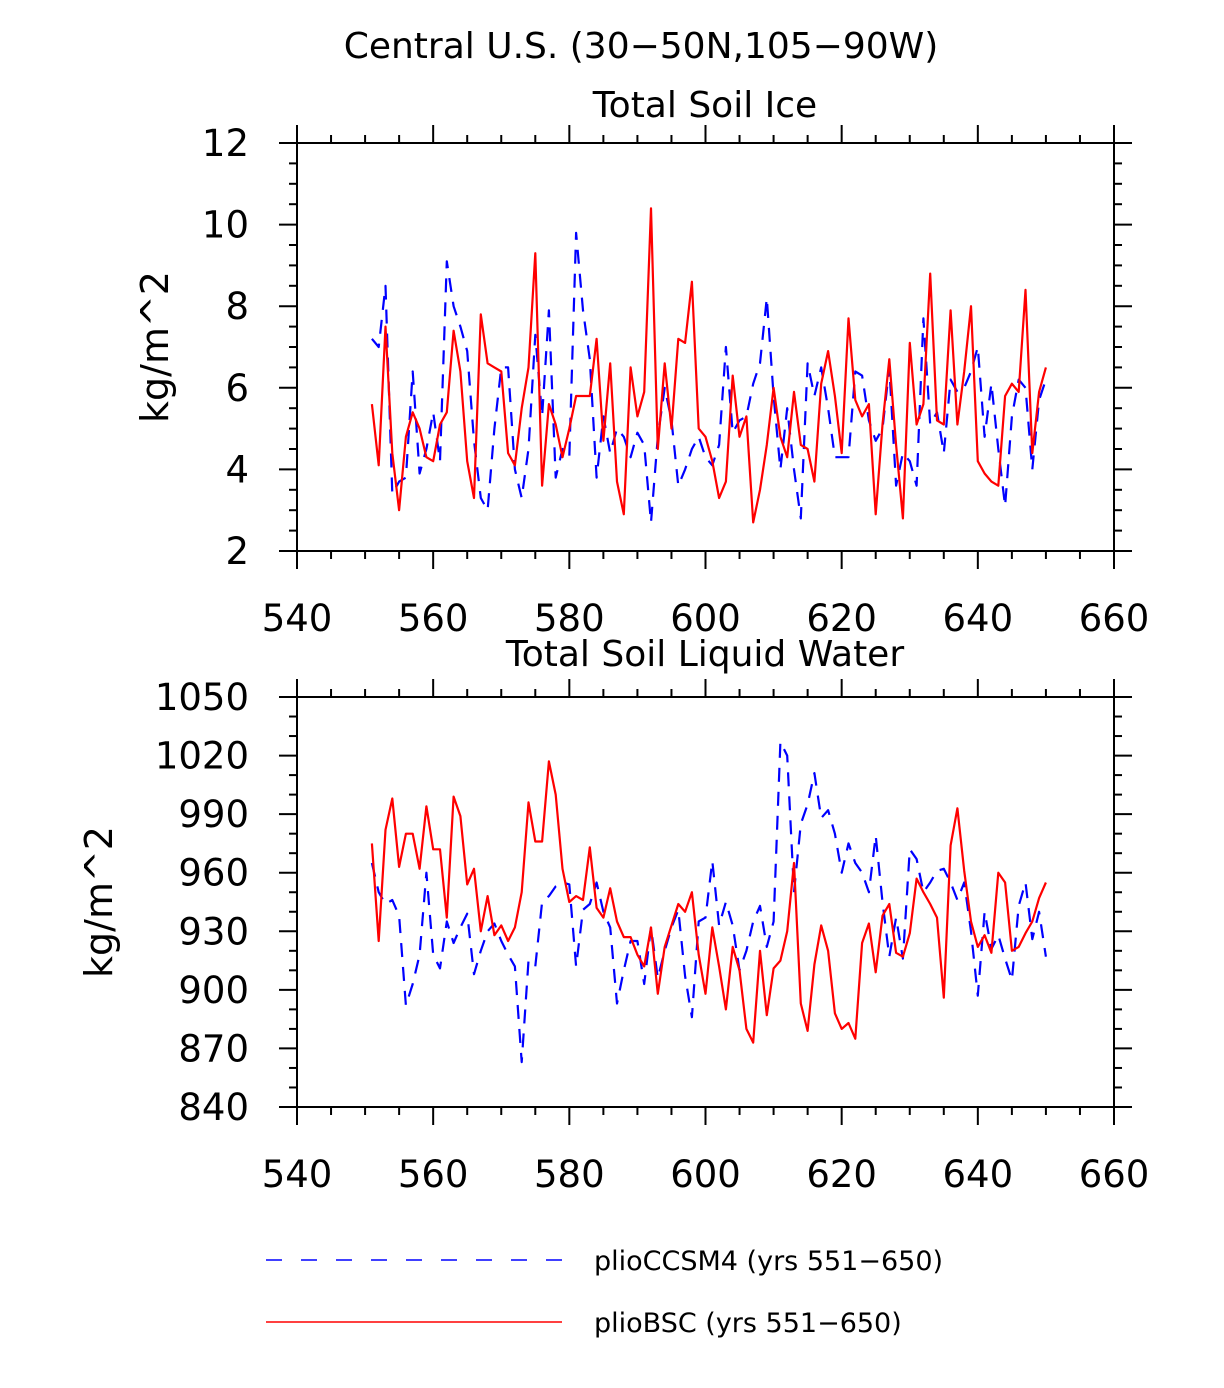 The height and width of the screenshot is (1388, 1224). What do you see at coordinates (709, 377) in the screenshot?
I see `panel0-series-pliocCSM4` at bounding box center [709, 377].